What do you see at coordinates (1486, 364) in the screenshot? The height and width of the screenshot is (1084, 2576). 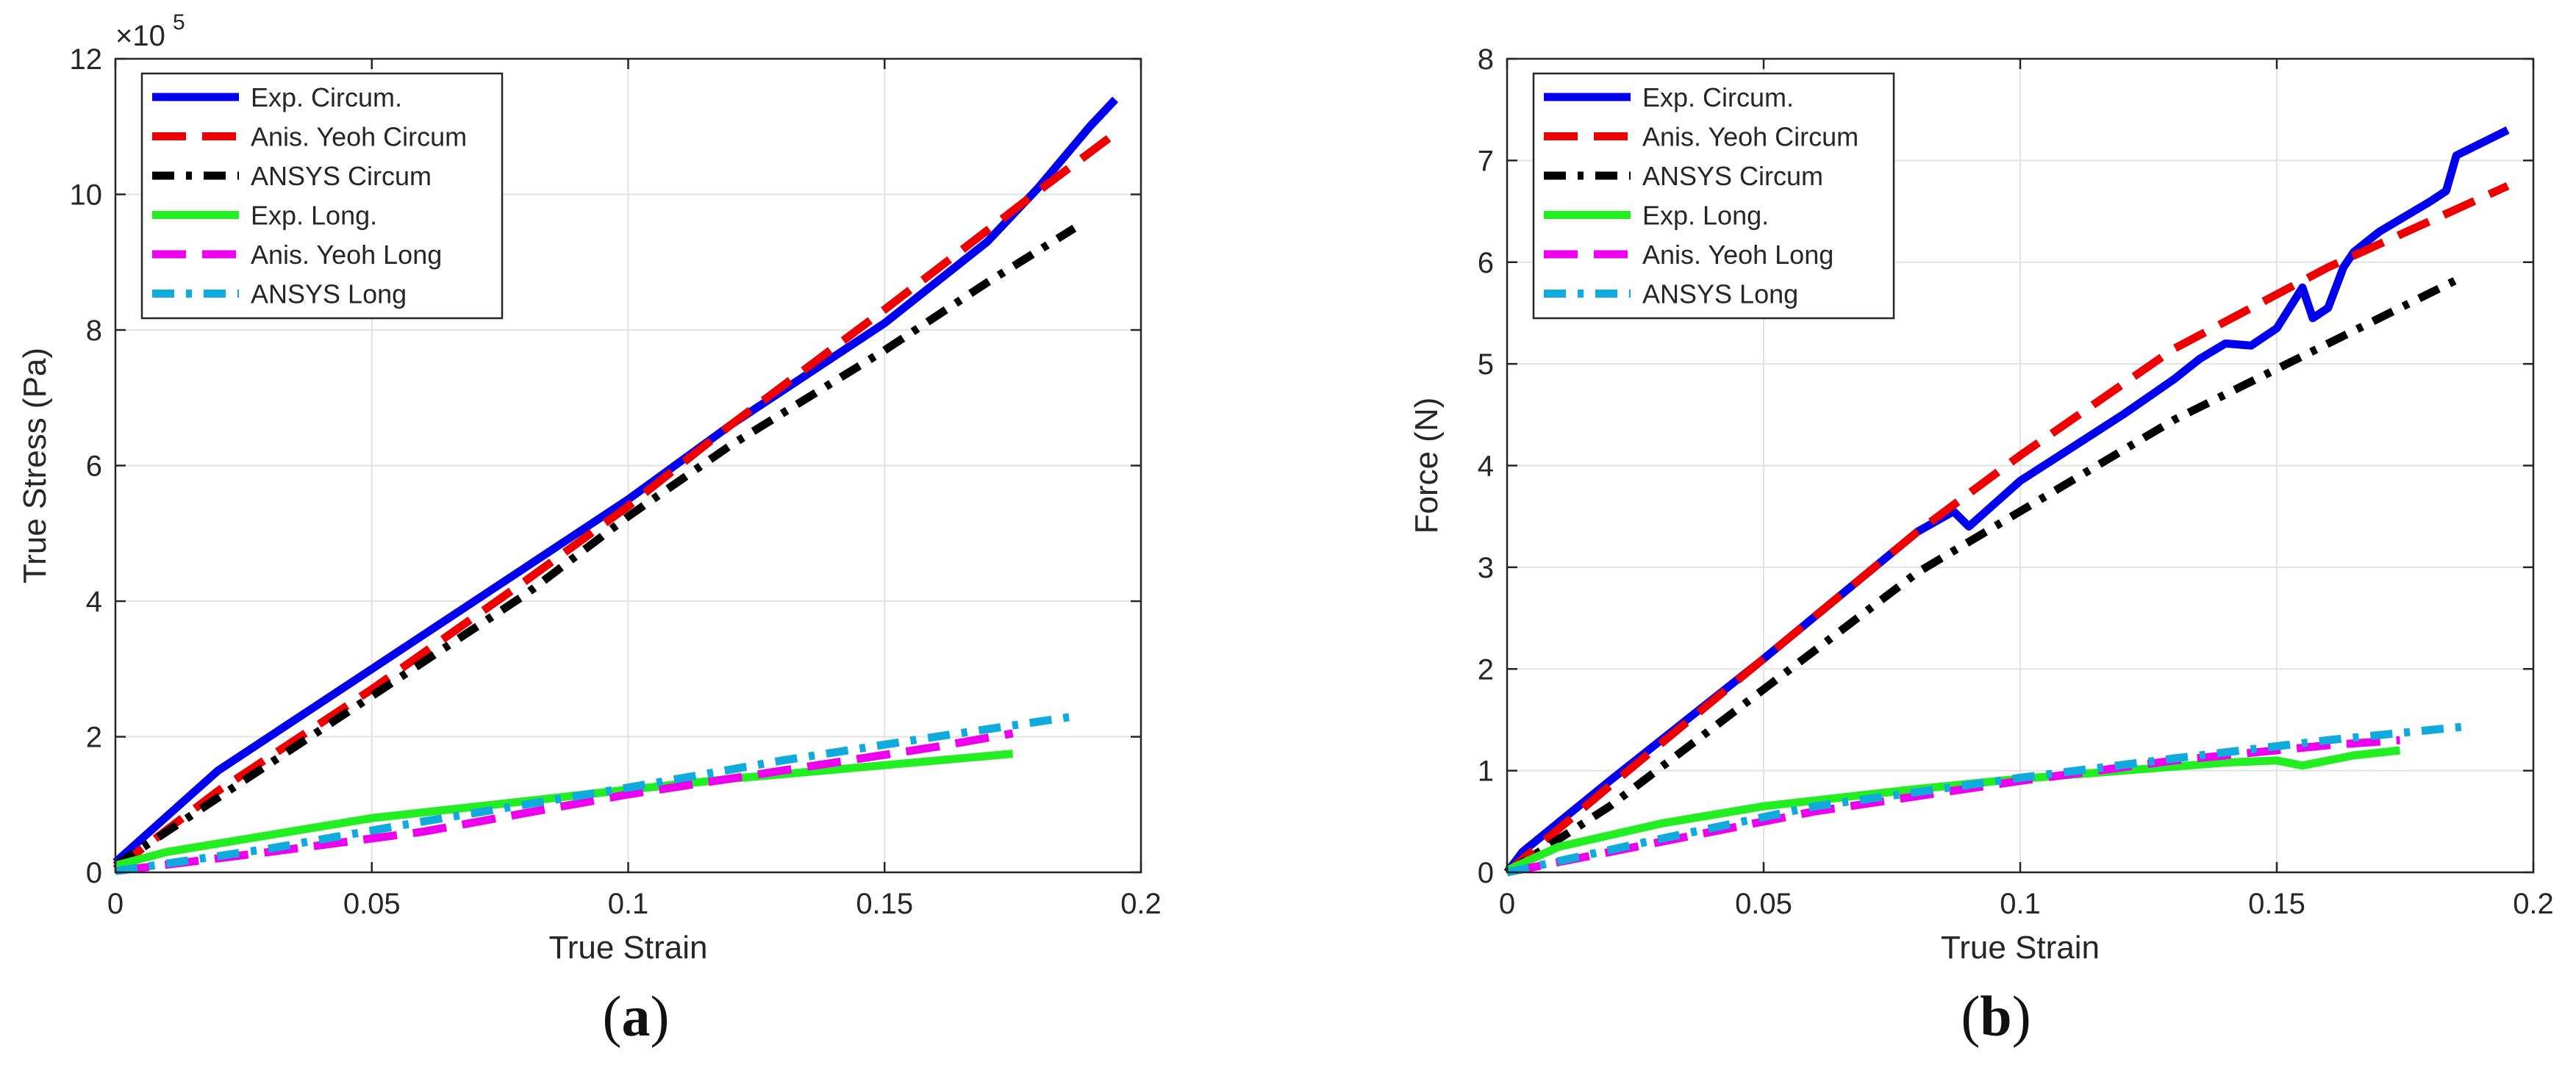 I see `y-tick-label: 5` at bounding box center [1486, 364].